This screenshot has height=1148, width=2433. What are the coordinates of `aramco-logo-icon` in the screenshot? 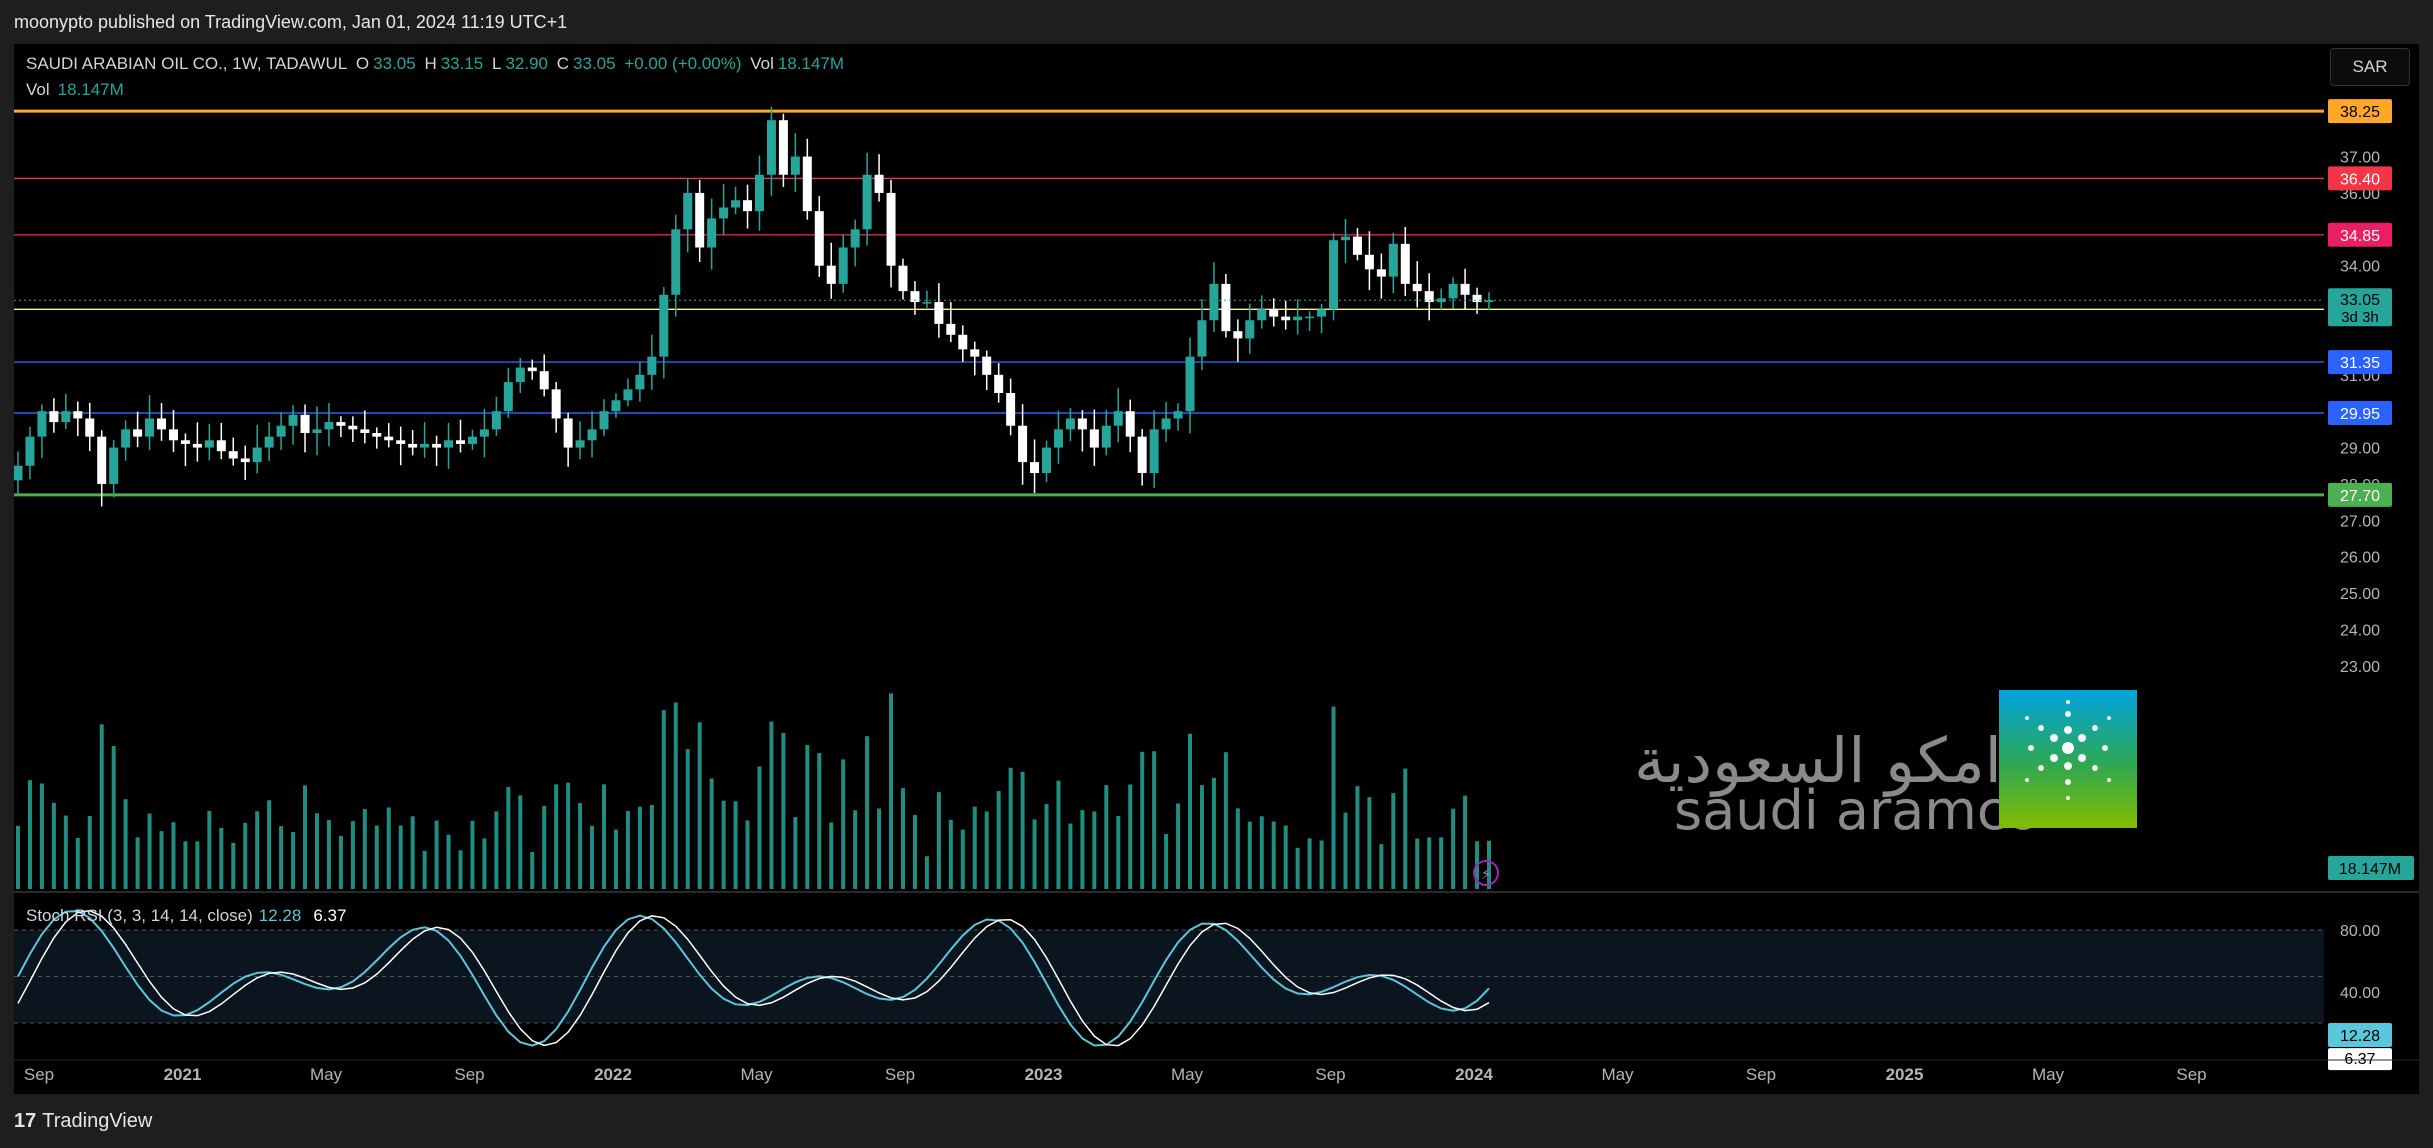 It's located at (2068, 759).